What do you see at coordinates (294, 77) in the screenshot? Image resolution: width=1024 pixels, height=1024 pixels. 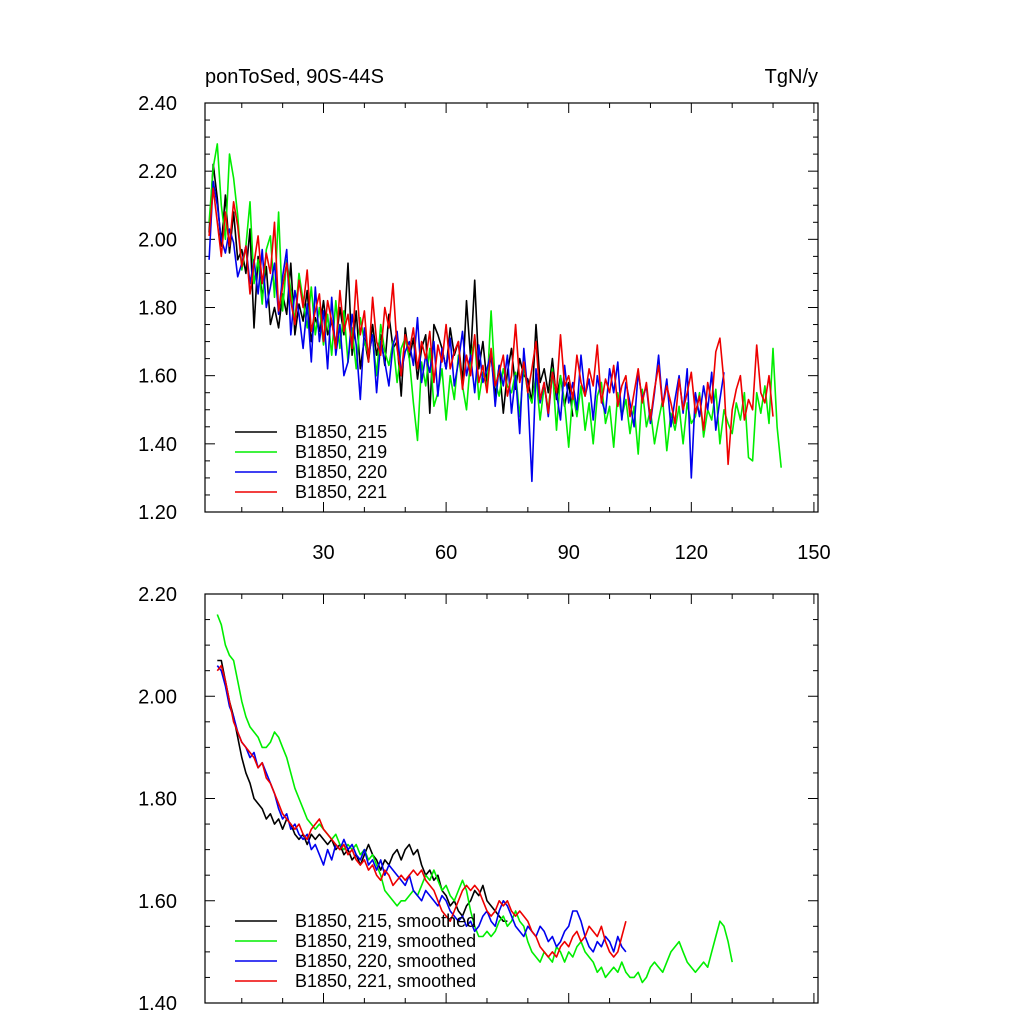 I see `chart-title-left: ponToSed, 90S-44S` at bounding box center [294, 77].